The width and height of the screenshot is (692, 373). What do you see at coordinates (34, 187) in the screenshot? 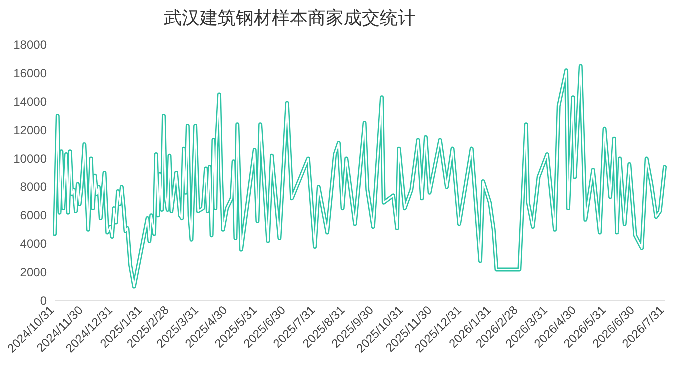
I see `y-tick-label: 8000` at bounding box center [34, 187].